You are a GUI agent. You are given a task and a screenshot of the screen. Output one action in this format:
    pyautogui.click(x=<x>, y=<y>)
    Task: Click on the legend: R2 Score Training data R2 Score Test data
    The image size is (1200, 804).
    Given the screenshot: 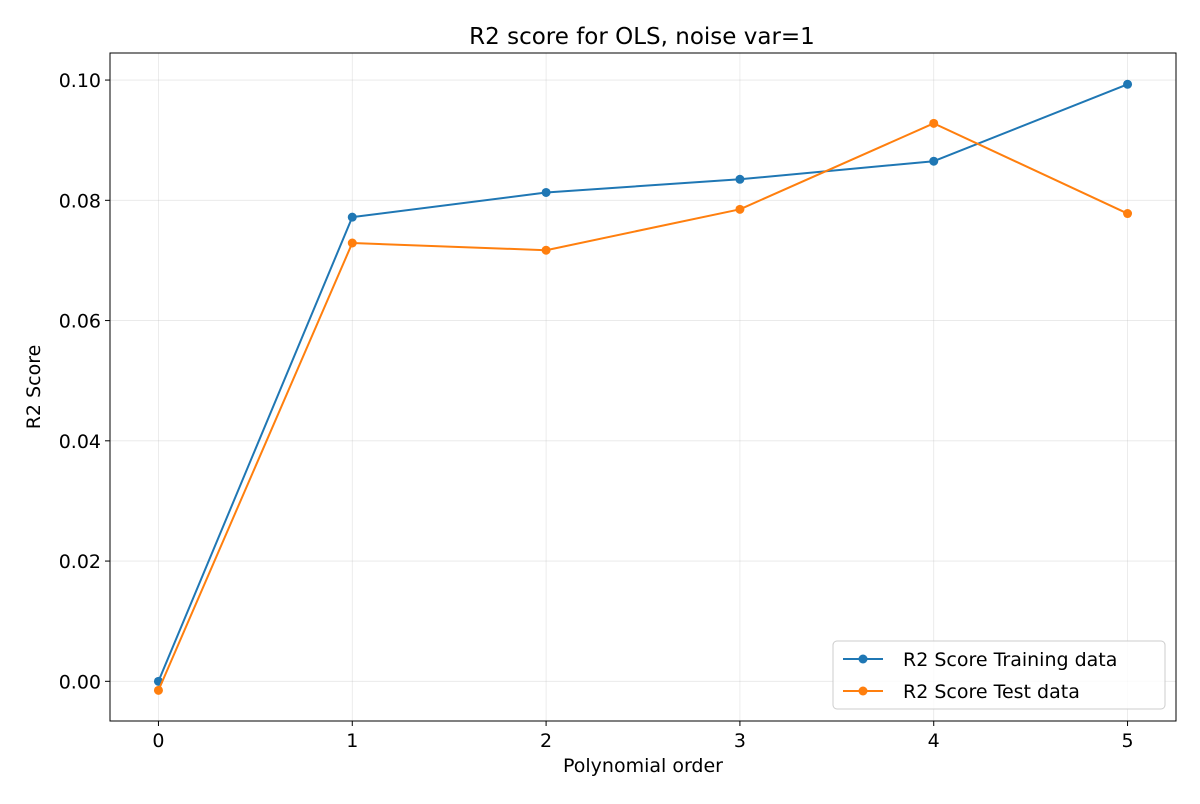 What is the action you would take?
    pyautogui.click(x=999, y=675)
    